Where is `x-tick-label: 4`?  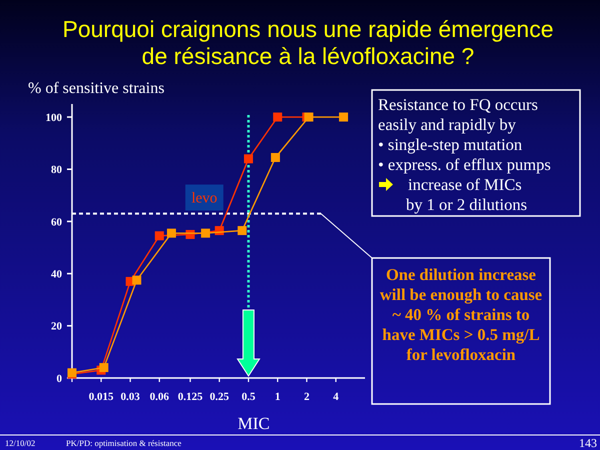 x-tick-label: 4 is located at coordinates (336, 397).